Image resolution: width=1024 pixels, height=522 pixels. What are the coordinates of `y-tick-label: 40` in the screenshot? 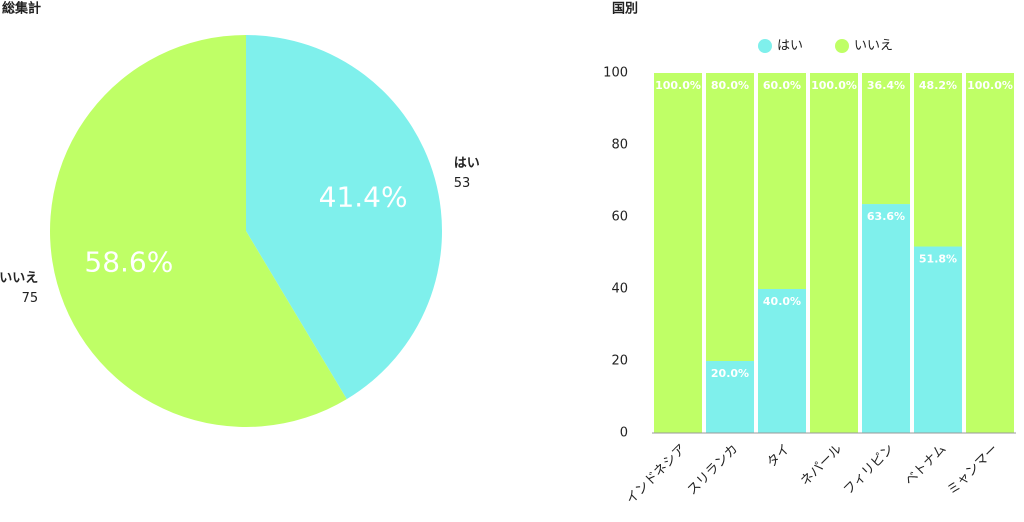 It's located at (619, 289).